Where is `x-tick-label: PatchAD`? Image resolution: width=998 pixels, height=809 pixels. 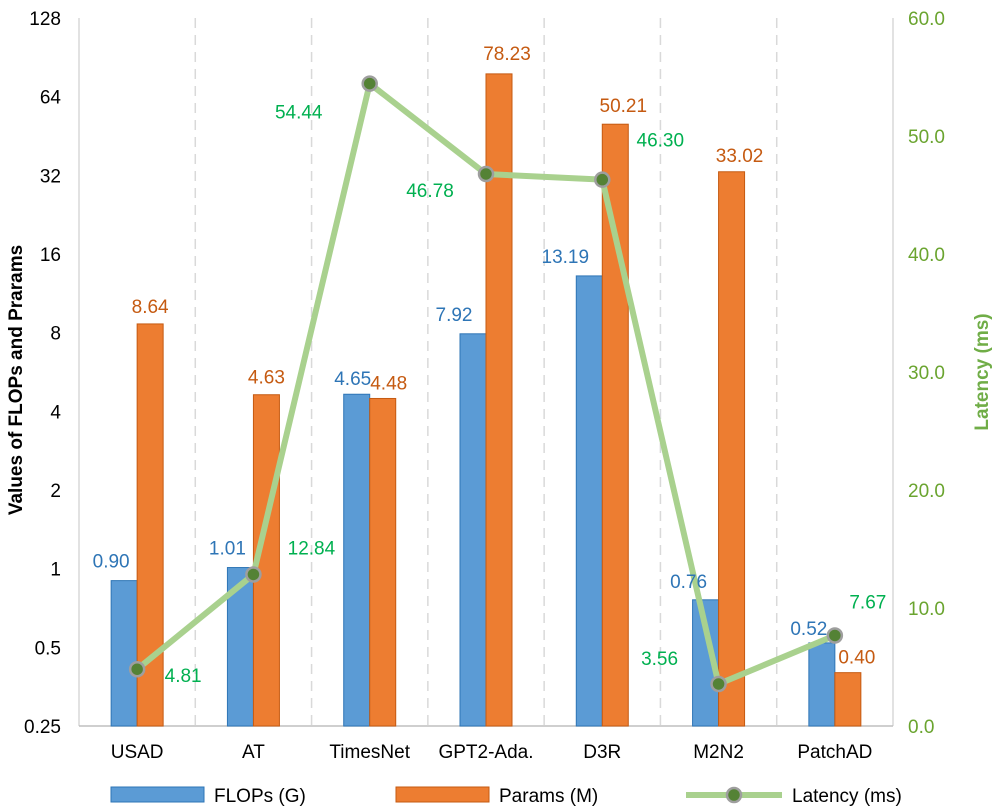
x-tick-label: PatchAD is located at coordinates (834, 752).